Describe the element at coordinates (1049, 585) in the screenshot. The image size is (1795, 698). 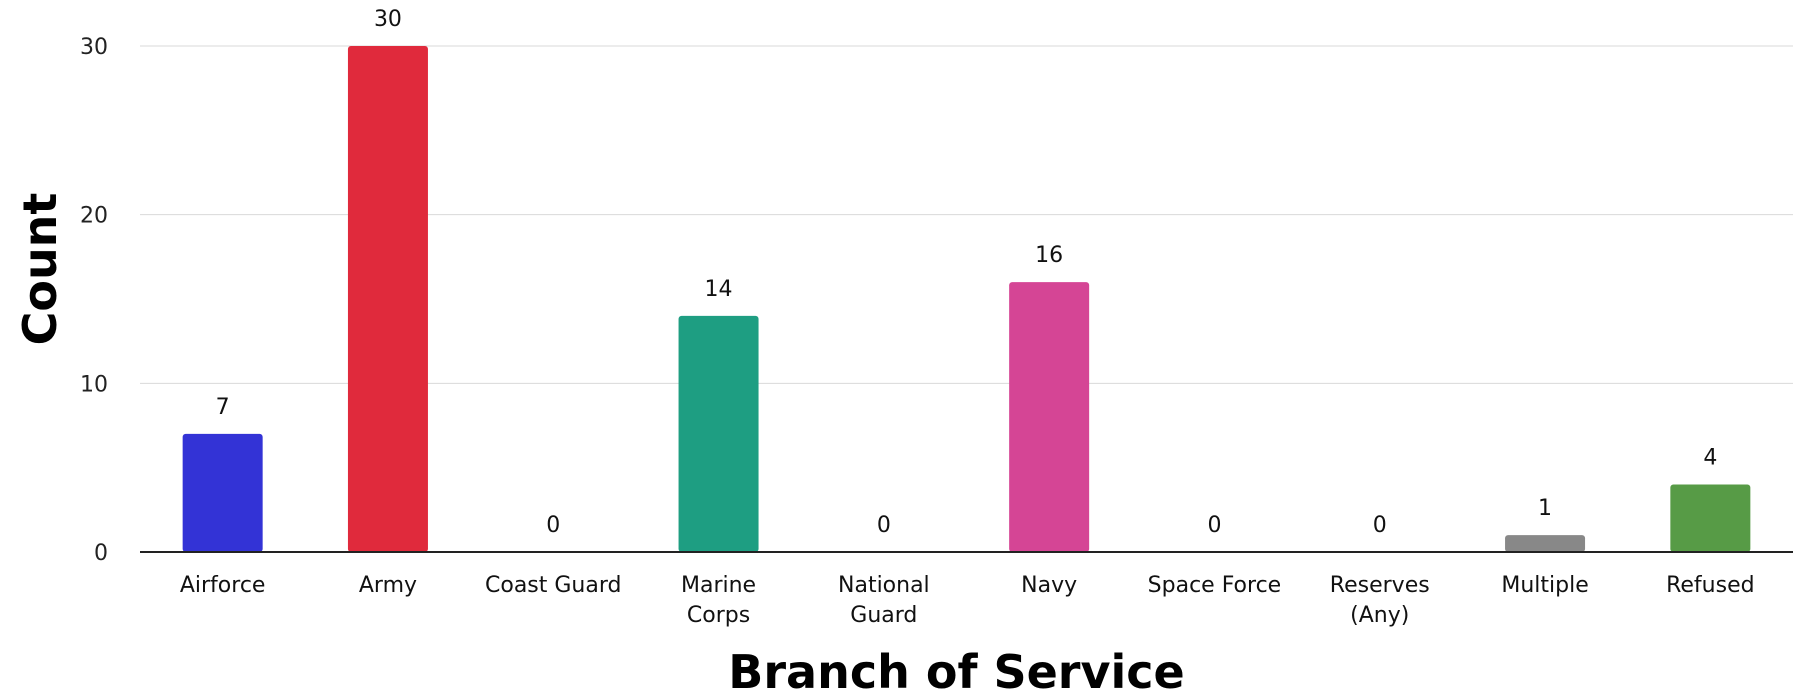
I see `x-category-label: Navy` at that location.